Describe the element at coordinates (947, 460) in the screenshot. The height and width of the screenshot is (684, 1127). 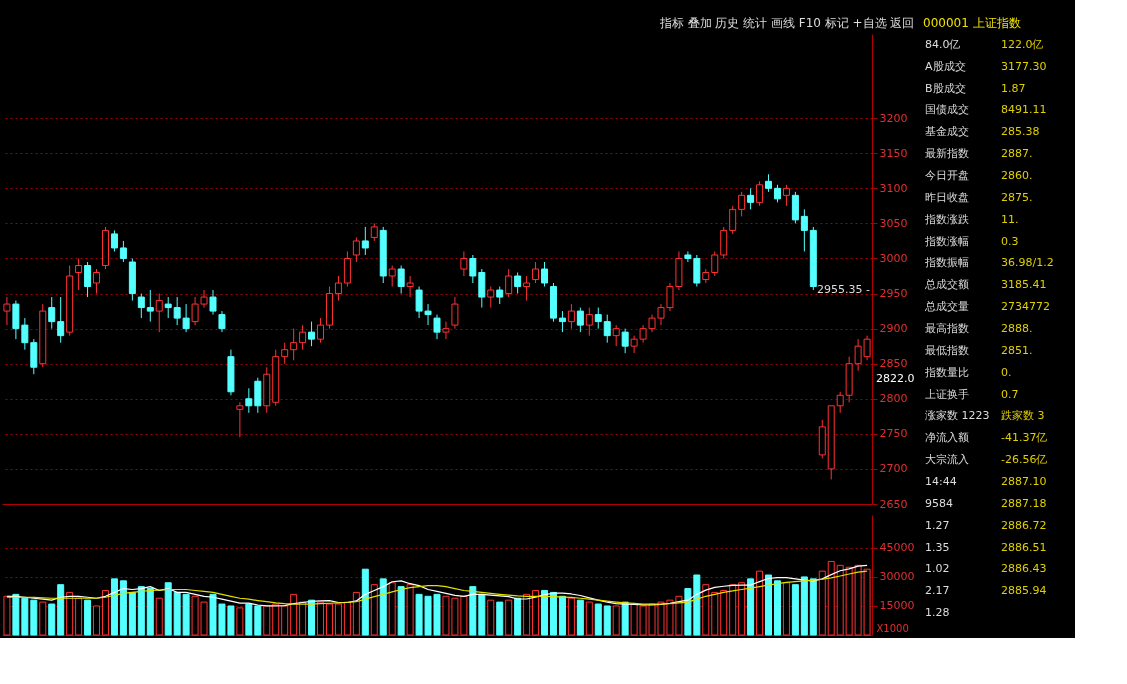
I see `text: 大宗流入` at that location.